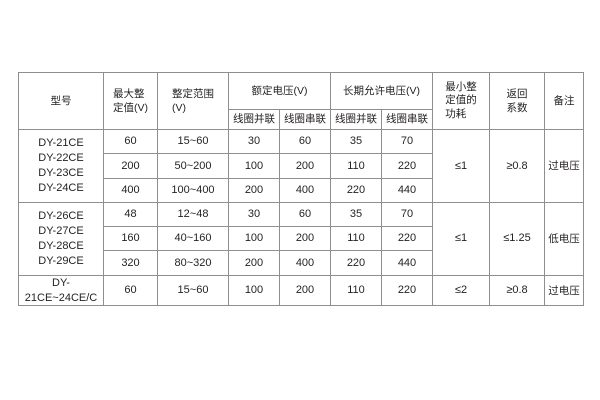 The height and width of the screenshot is (400, 600). What do you see at coordinates (61, 101) in the screenshot?
I see `header-model: 型号` at bounding box center [61, 101].